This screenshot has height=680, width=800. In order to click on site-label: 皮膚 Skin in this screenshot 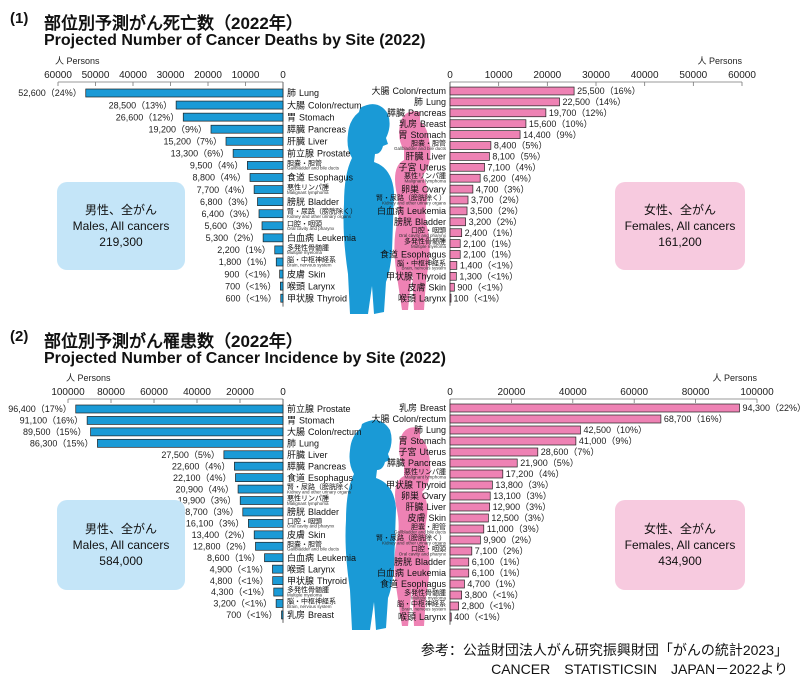, I will do `click(426, 286)`.